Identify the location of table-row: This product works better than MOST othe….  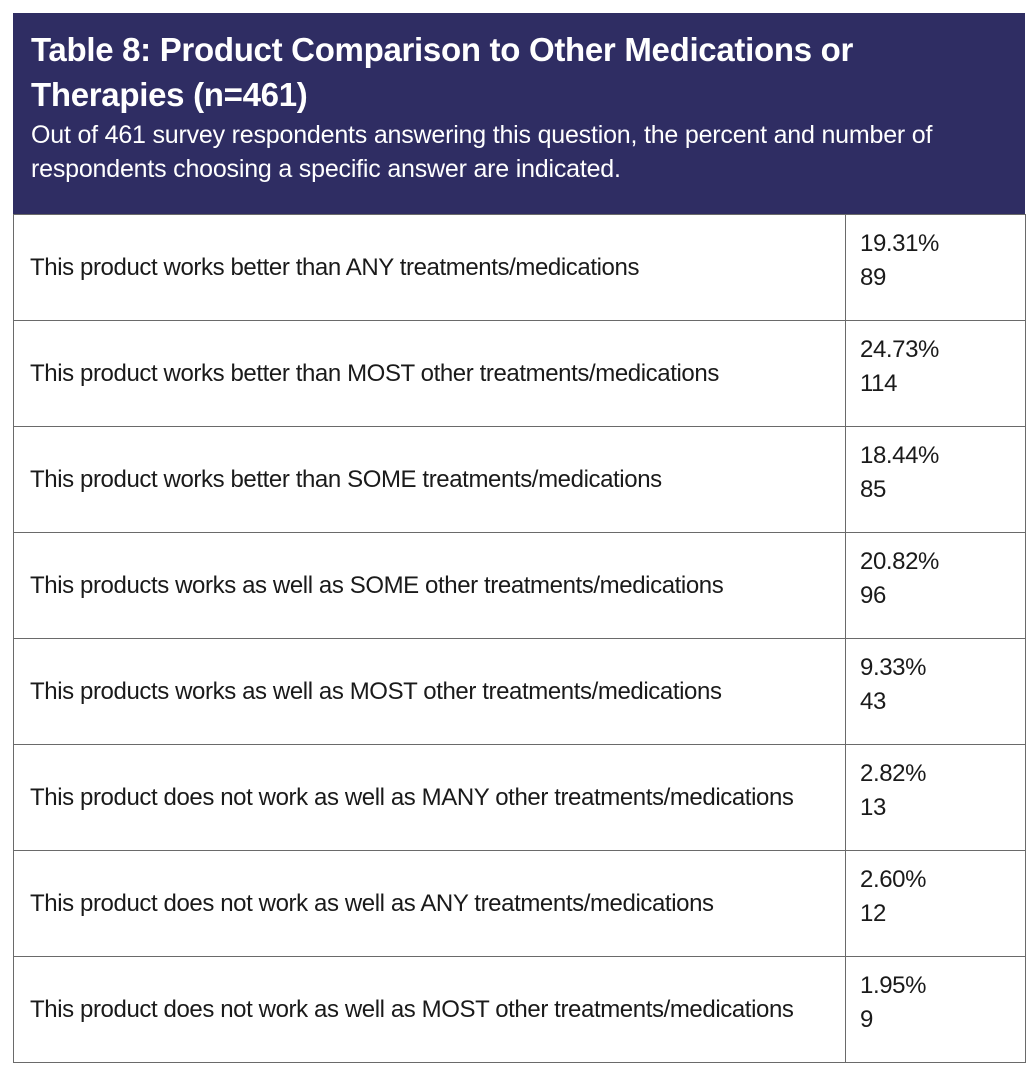
(519, 373).